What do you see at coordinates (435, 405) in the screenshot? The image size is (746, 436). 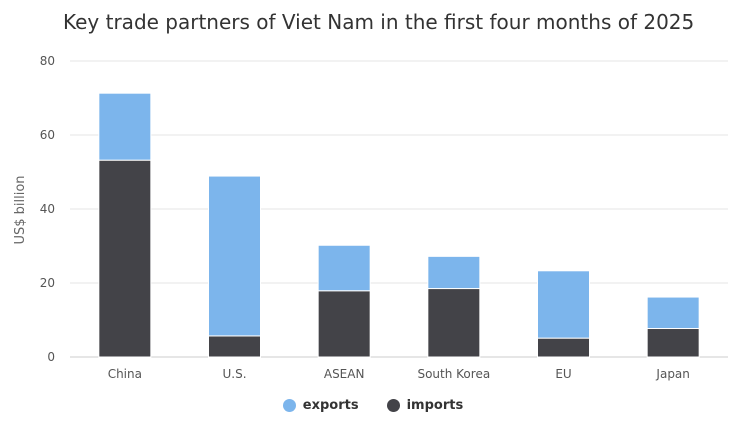 I see `legend-label: imports` at bounding box center [435, 405].